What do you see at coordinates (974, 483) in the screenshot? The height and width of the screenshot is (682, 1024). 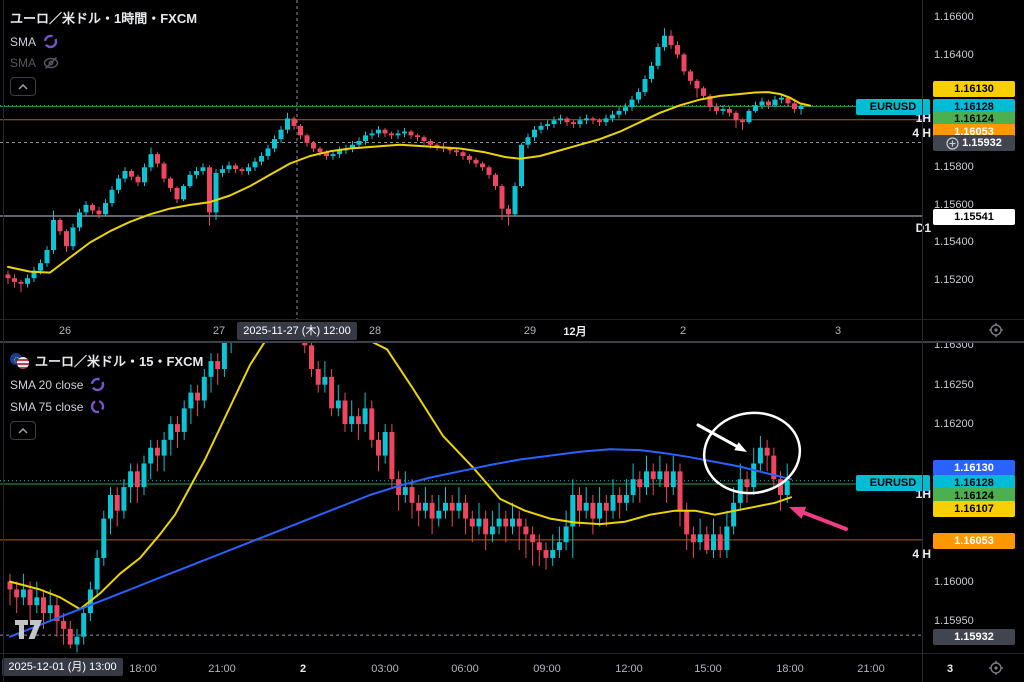 I see `price-label-chip: 1.16128` at bounding box center [974, 483].